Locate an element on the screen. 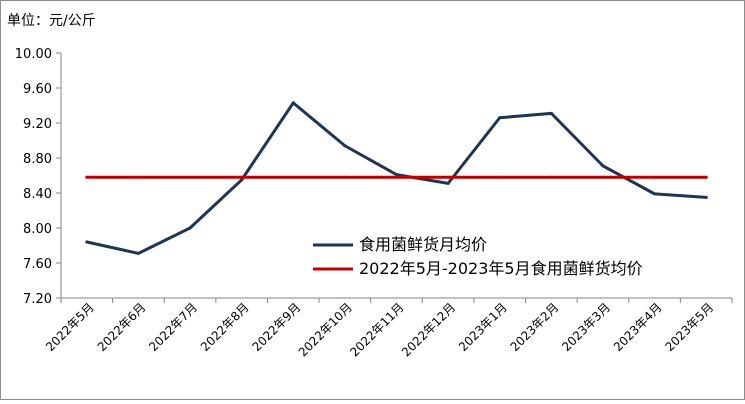  x-tick-label: 2023年1月 is located at coordinates (483, 327).